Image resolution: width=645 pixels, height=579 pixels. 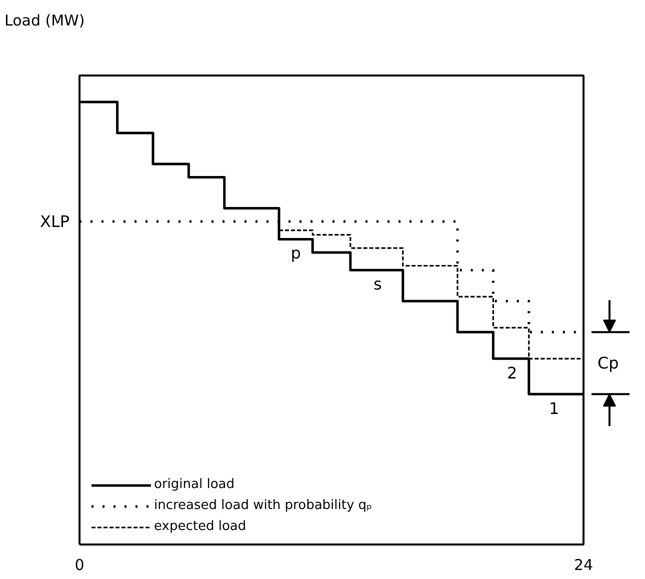 What do you see at coordinates (44, 21) in the screenshot?
I see `y-axis-title: Load (MW)` at bounding box center [44, 21].